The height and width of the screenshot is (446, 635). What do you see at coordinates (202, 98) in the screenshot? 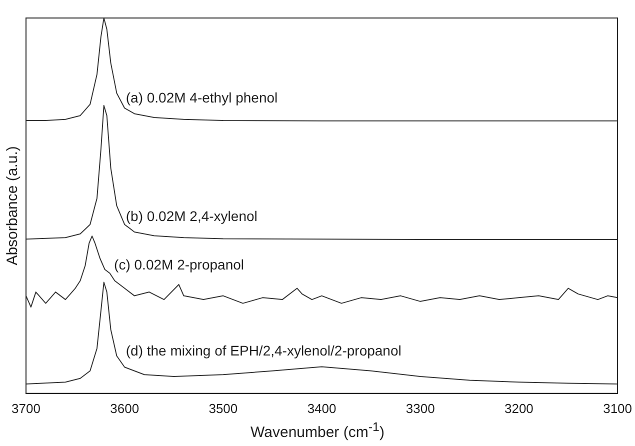
I see `series-label: (a) 0.02M 4-ethyl phenol` at bounding box center [202, 98].